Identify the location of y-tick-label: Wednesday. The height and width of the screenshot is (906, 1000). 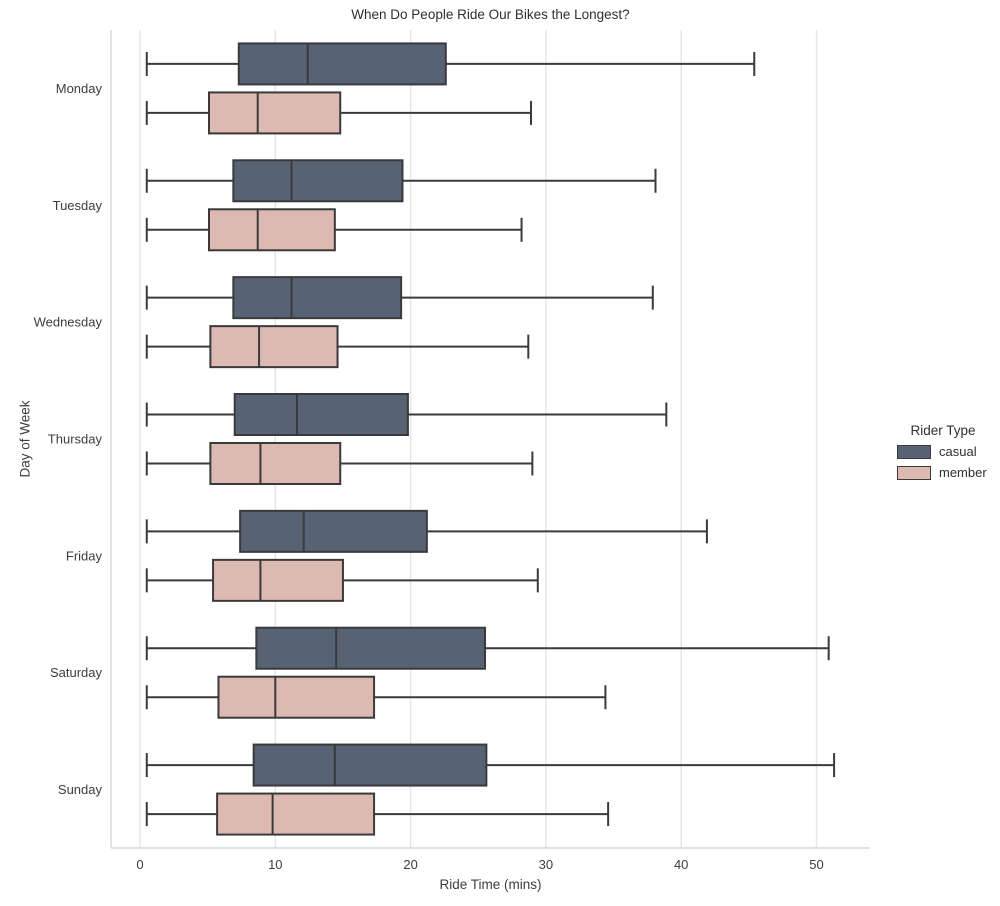
(68, 322).